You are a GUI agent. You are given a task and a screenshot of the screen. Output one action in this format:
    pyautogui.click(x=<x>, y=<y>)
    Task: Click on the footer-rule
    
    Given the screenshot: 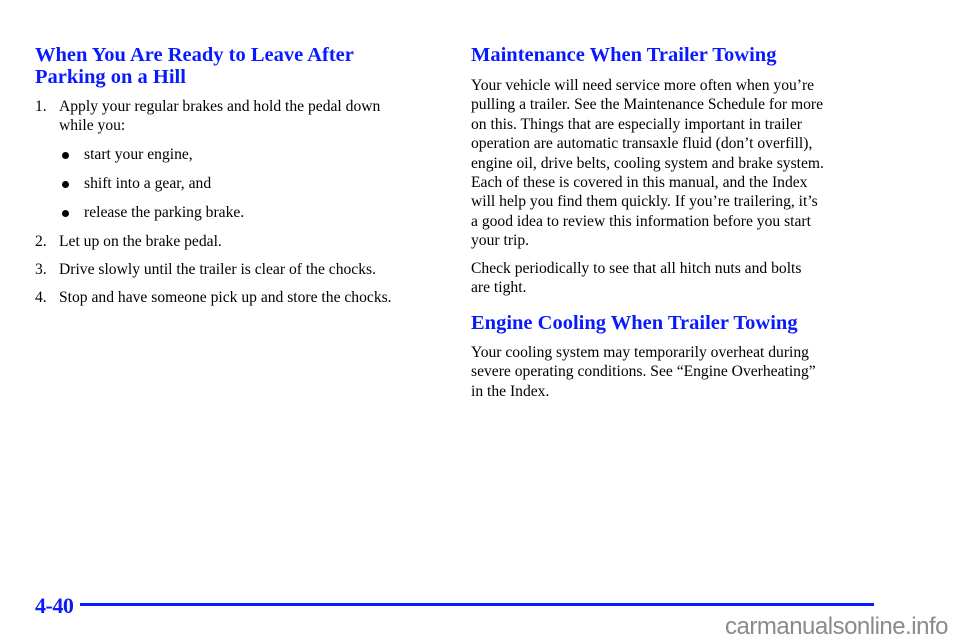 What is the action you would take?
    pyautogui.click(x=477, y=604)
    